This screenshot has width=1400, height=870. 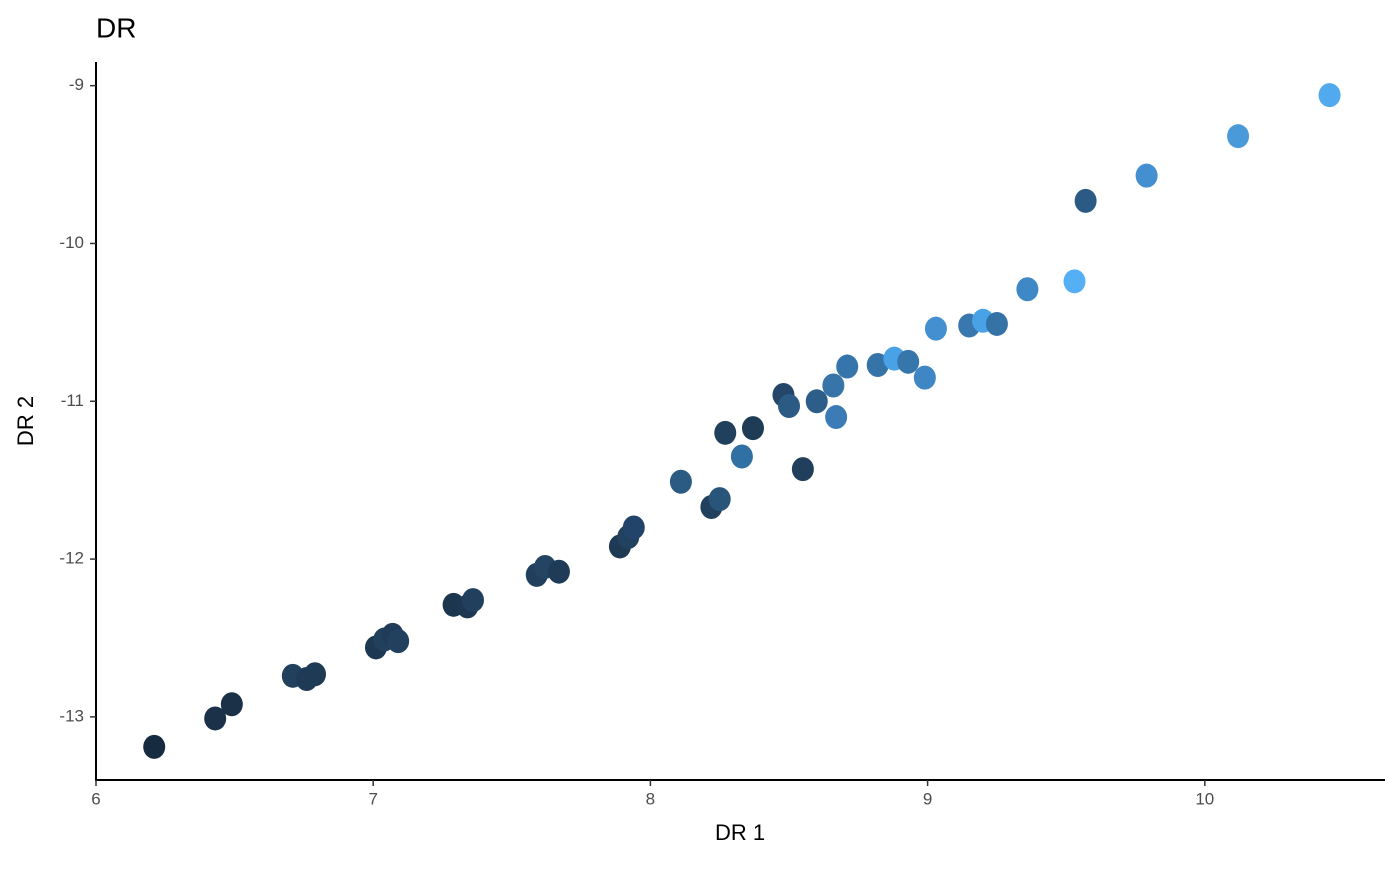 What do you see at coordinates (372, 798) in the screenshot?
I see `x-tick-label: 7` at bounding box center [372, 798].